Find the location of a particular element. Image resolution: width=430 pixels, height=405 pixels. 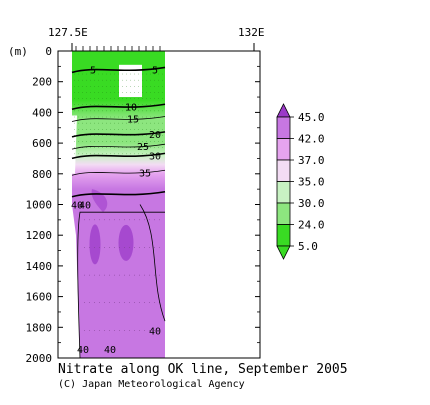

contour-label: 30 is located at coordinates (155, 156).